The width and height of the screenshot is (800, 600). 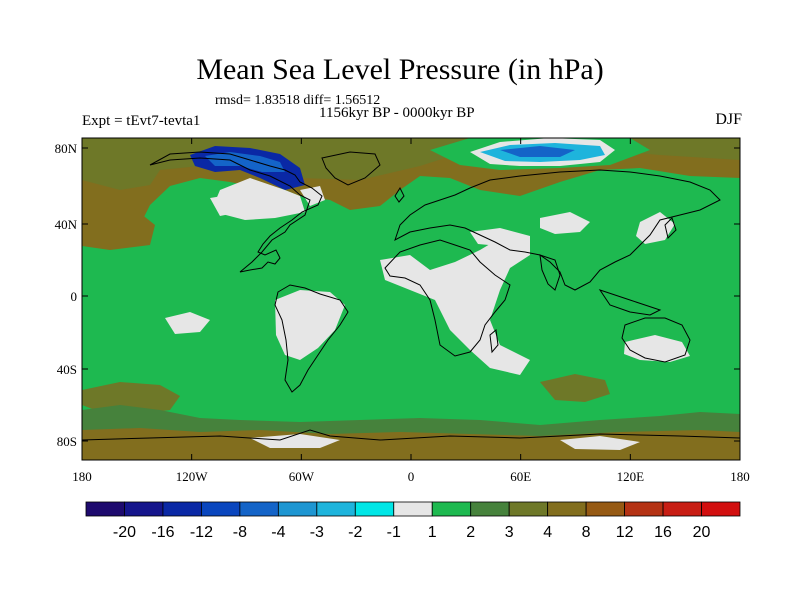 I want to click on colorbar-label: -2, so click(x=355, y=532).